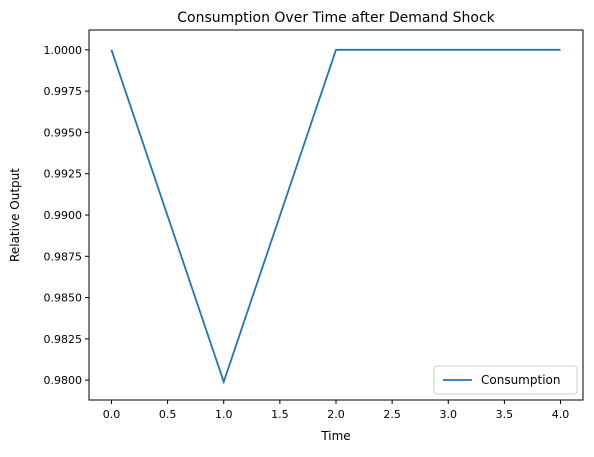 The height and width of the screenshot is (457, 594). I want to click on x-tick-label: 1.5, so click(280, 414).